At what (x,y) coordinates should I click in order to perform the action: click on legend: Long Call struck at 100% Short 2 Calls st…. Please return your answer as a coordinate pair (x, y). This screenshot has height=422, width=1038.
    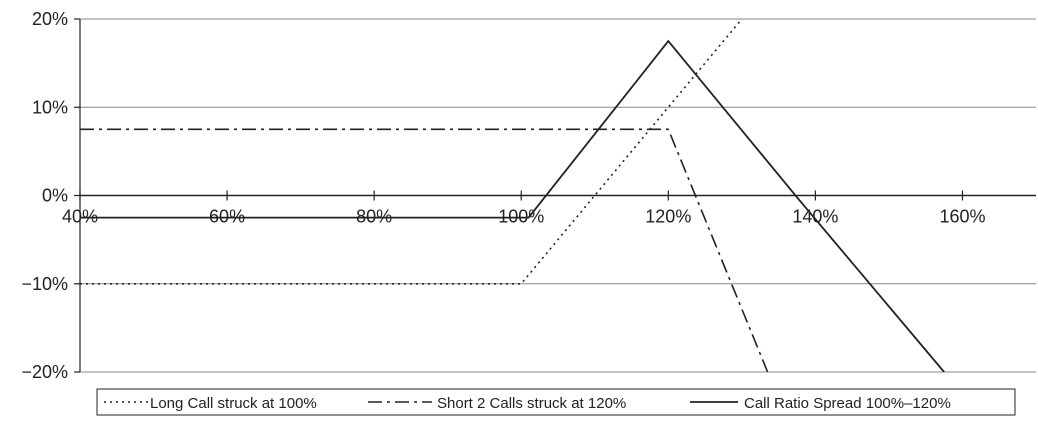
    Looking at the image, I should click on (556, 402).